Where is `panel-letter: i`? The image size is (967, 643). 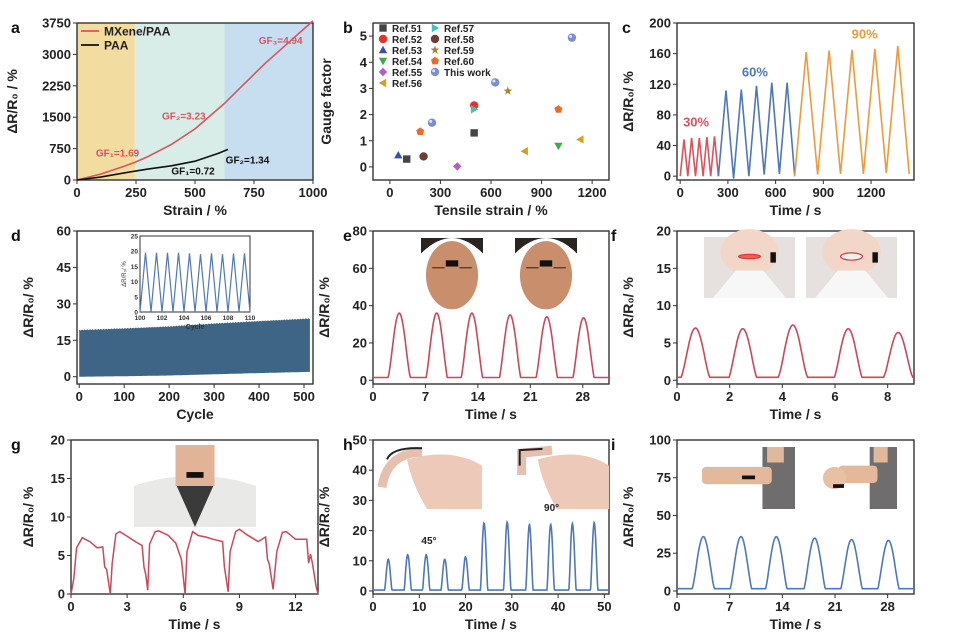 panel-letter: i is located at coordinates (613, 445).